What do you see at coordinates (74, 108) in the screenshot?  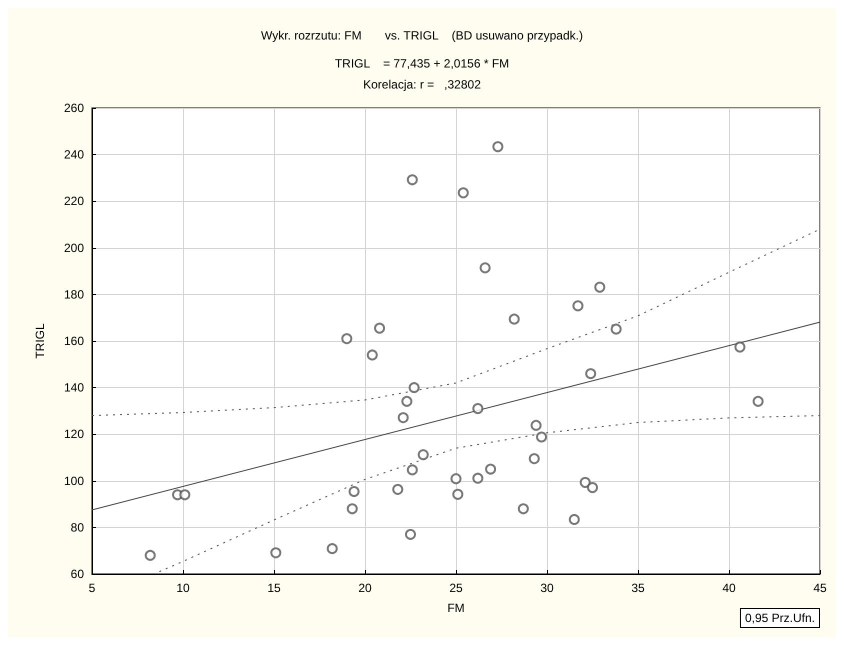 I see `y-tick-label: 260` at bounding box center [74, 108].